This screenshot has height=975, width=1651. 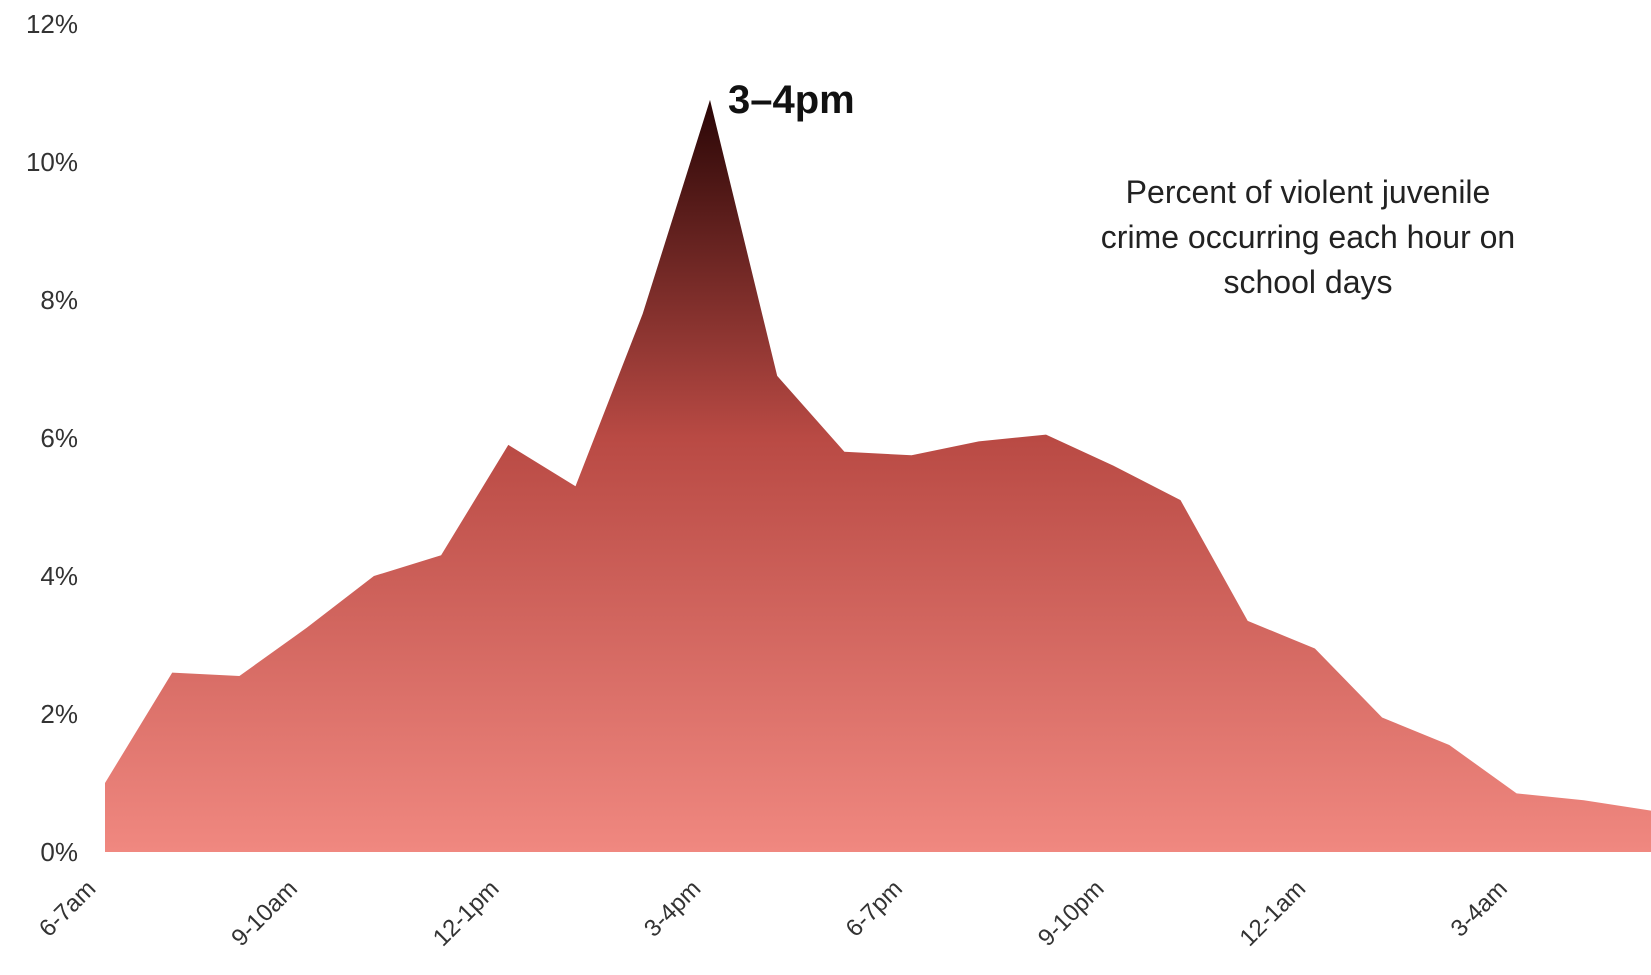 What do you see at coordinates (1479, 908) in the screenshot?
I see `x-tick-label: 3-4am` at bounding box center [1479, 908].